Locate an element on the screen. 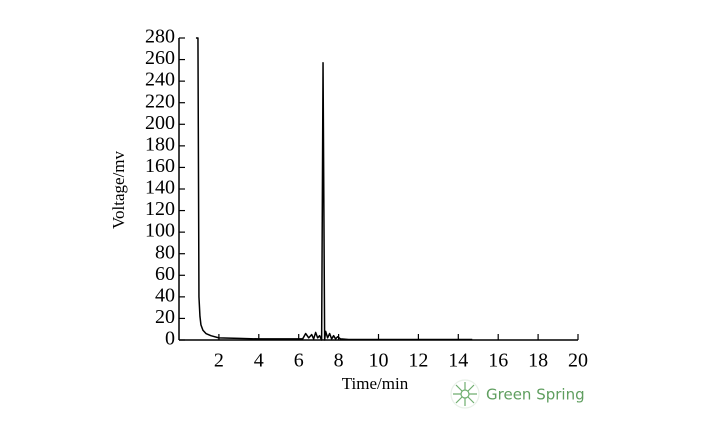 This screenshot has height=437, width=717. x-tick-label: 6 is located at coordinates (299, 361).